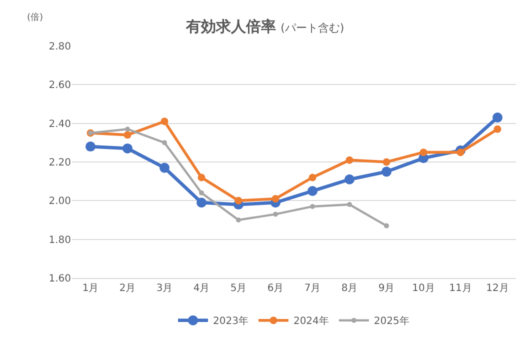 The width and height of the screenshot is (530, 347). Describe the element at coordinates (59, 47) in the screenshot. I see `y-tick-label: 2.80` at that location.